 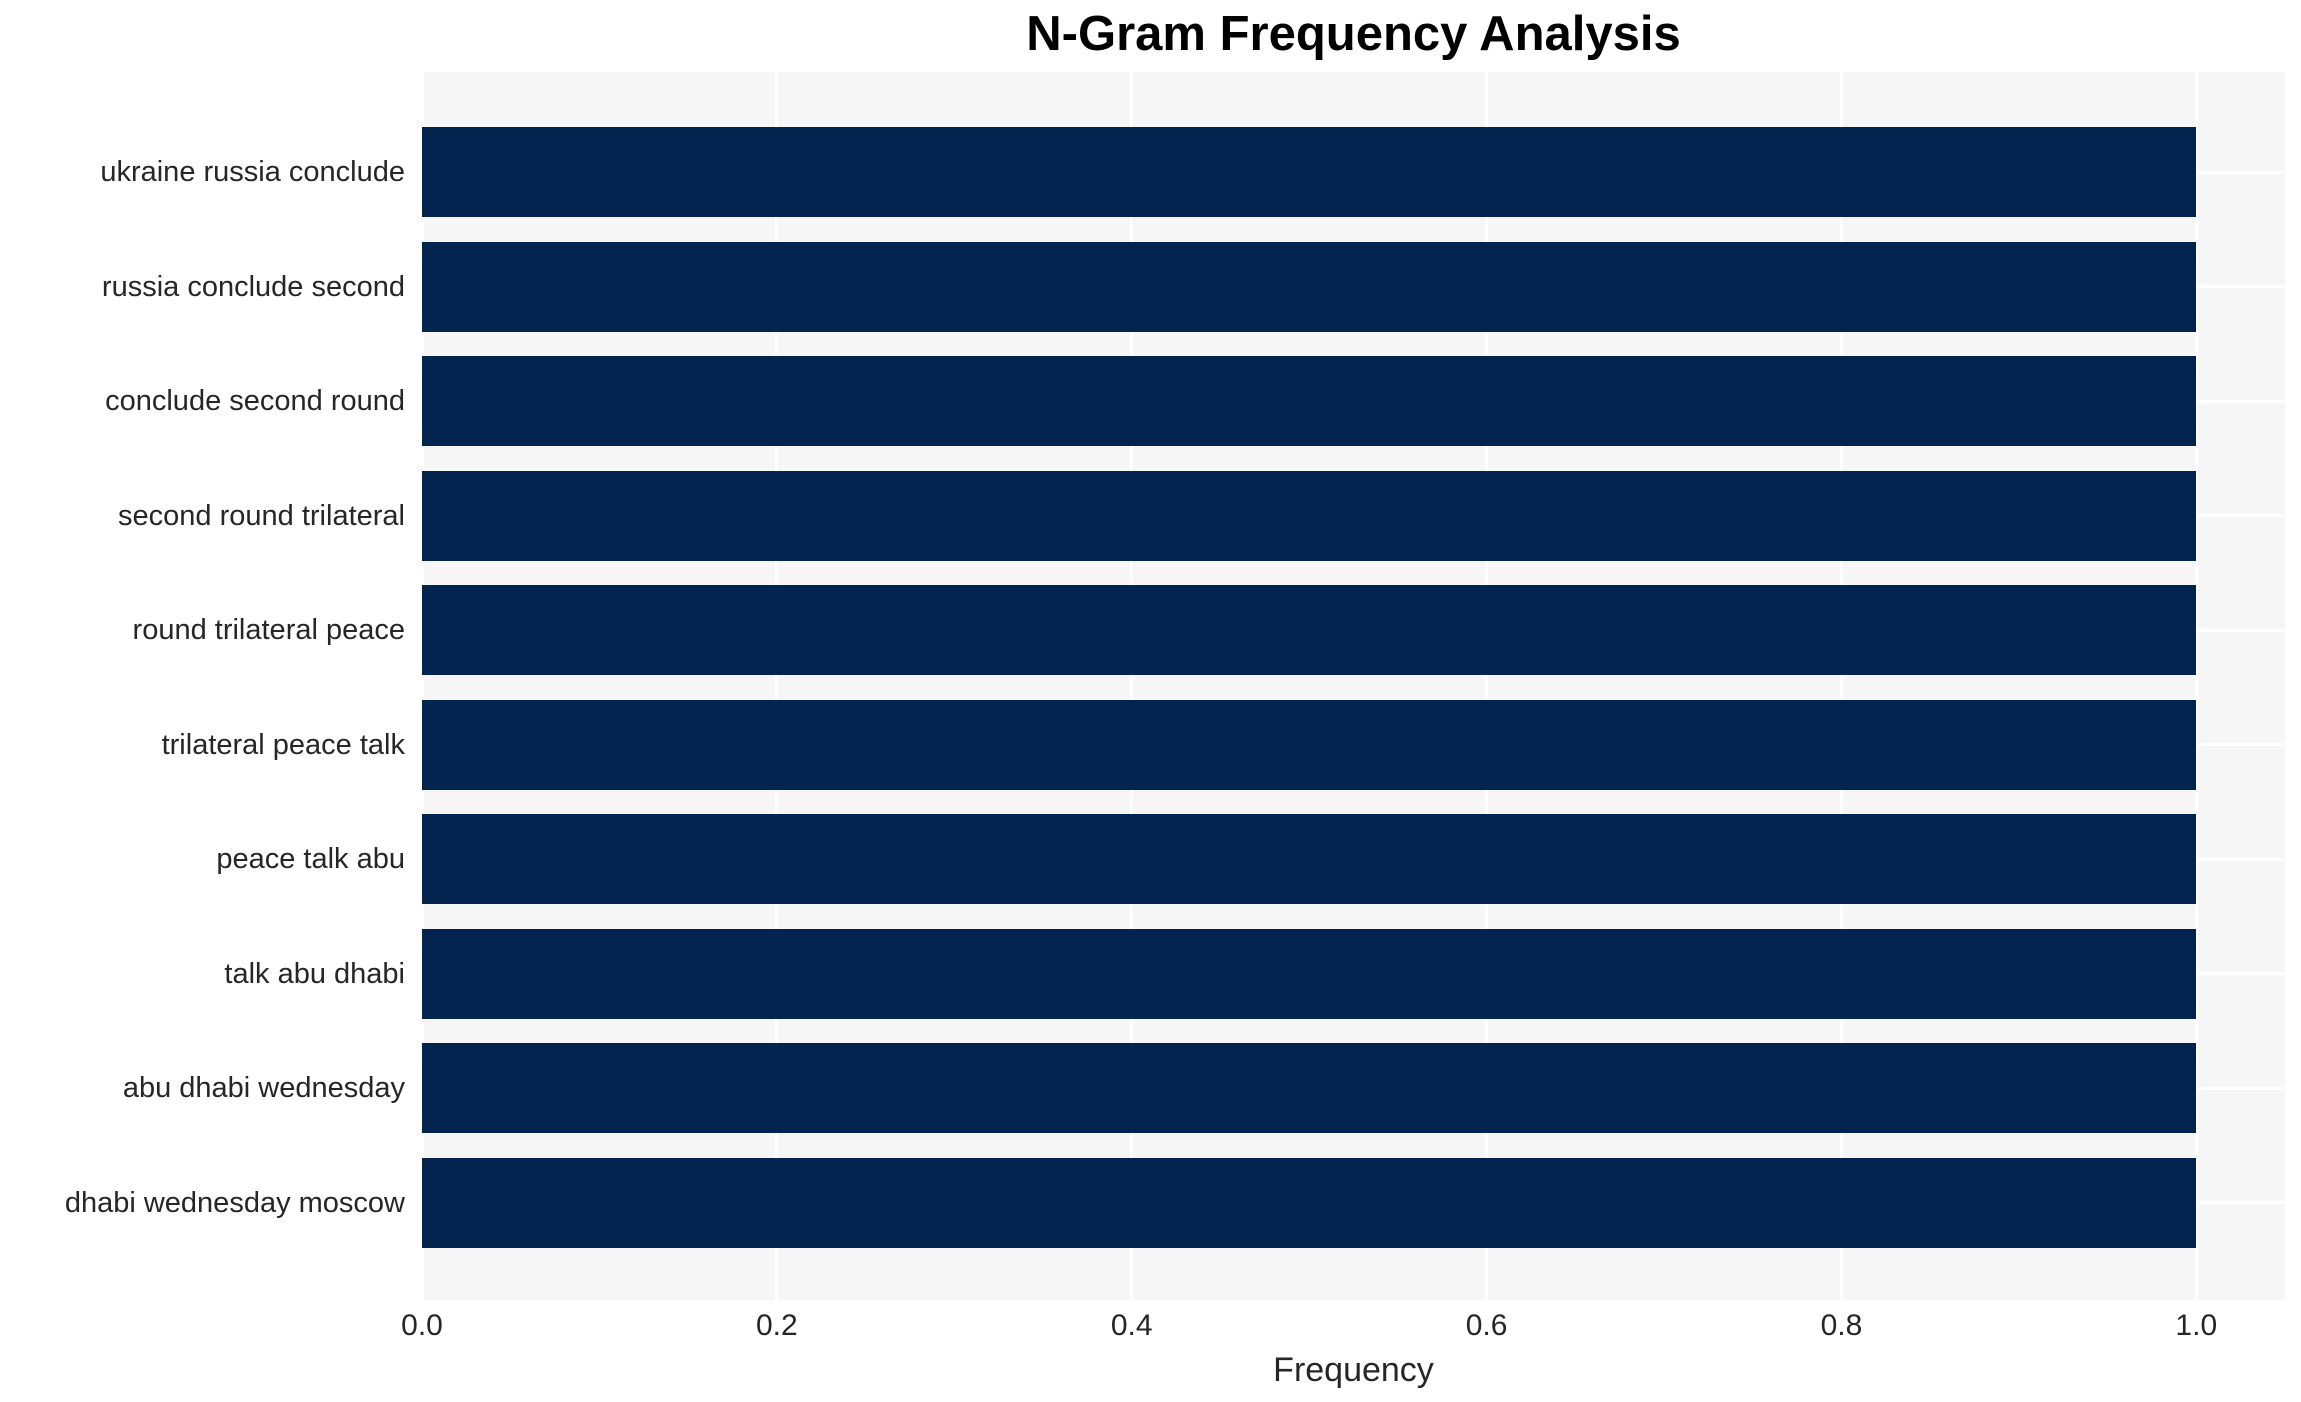 What do you see at coordinates (1486, 1325) in the screenshot?
I see `x-tick-label: 0.6` at bounding box center [1486, 1325].